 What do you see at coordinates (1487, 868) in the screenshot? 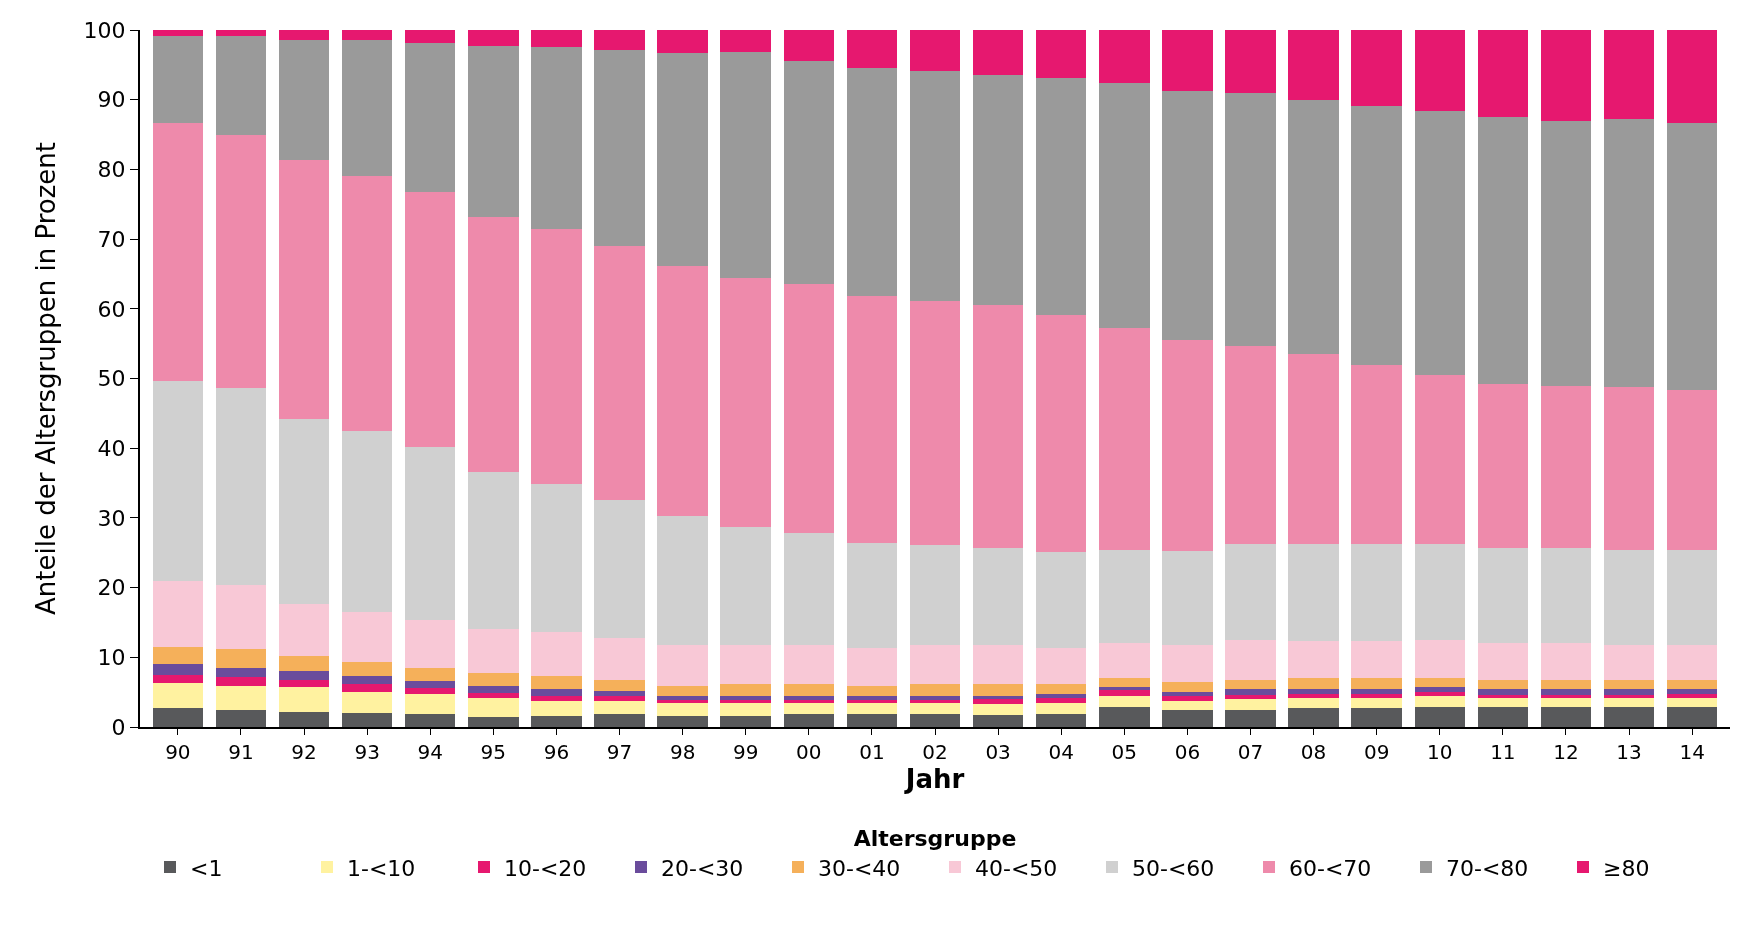
I see `legend-label: 70-<80` at bounding box center [1487, 868].